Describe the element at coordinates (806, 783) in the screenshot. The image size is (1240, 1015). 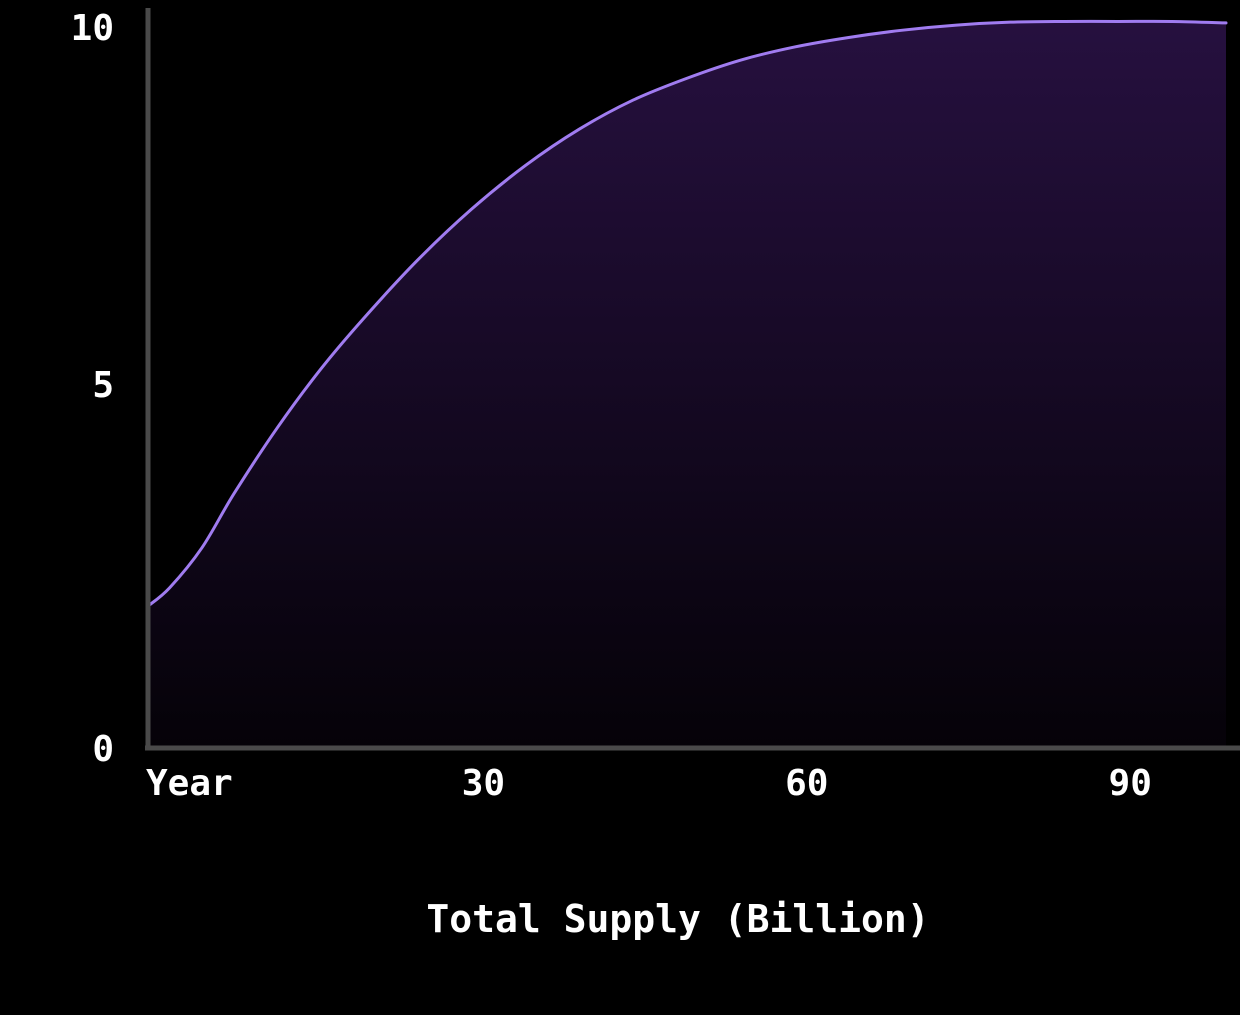
I see `x-tick-label: 60` at that location.